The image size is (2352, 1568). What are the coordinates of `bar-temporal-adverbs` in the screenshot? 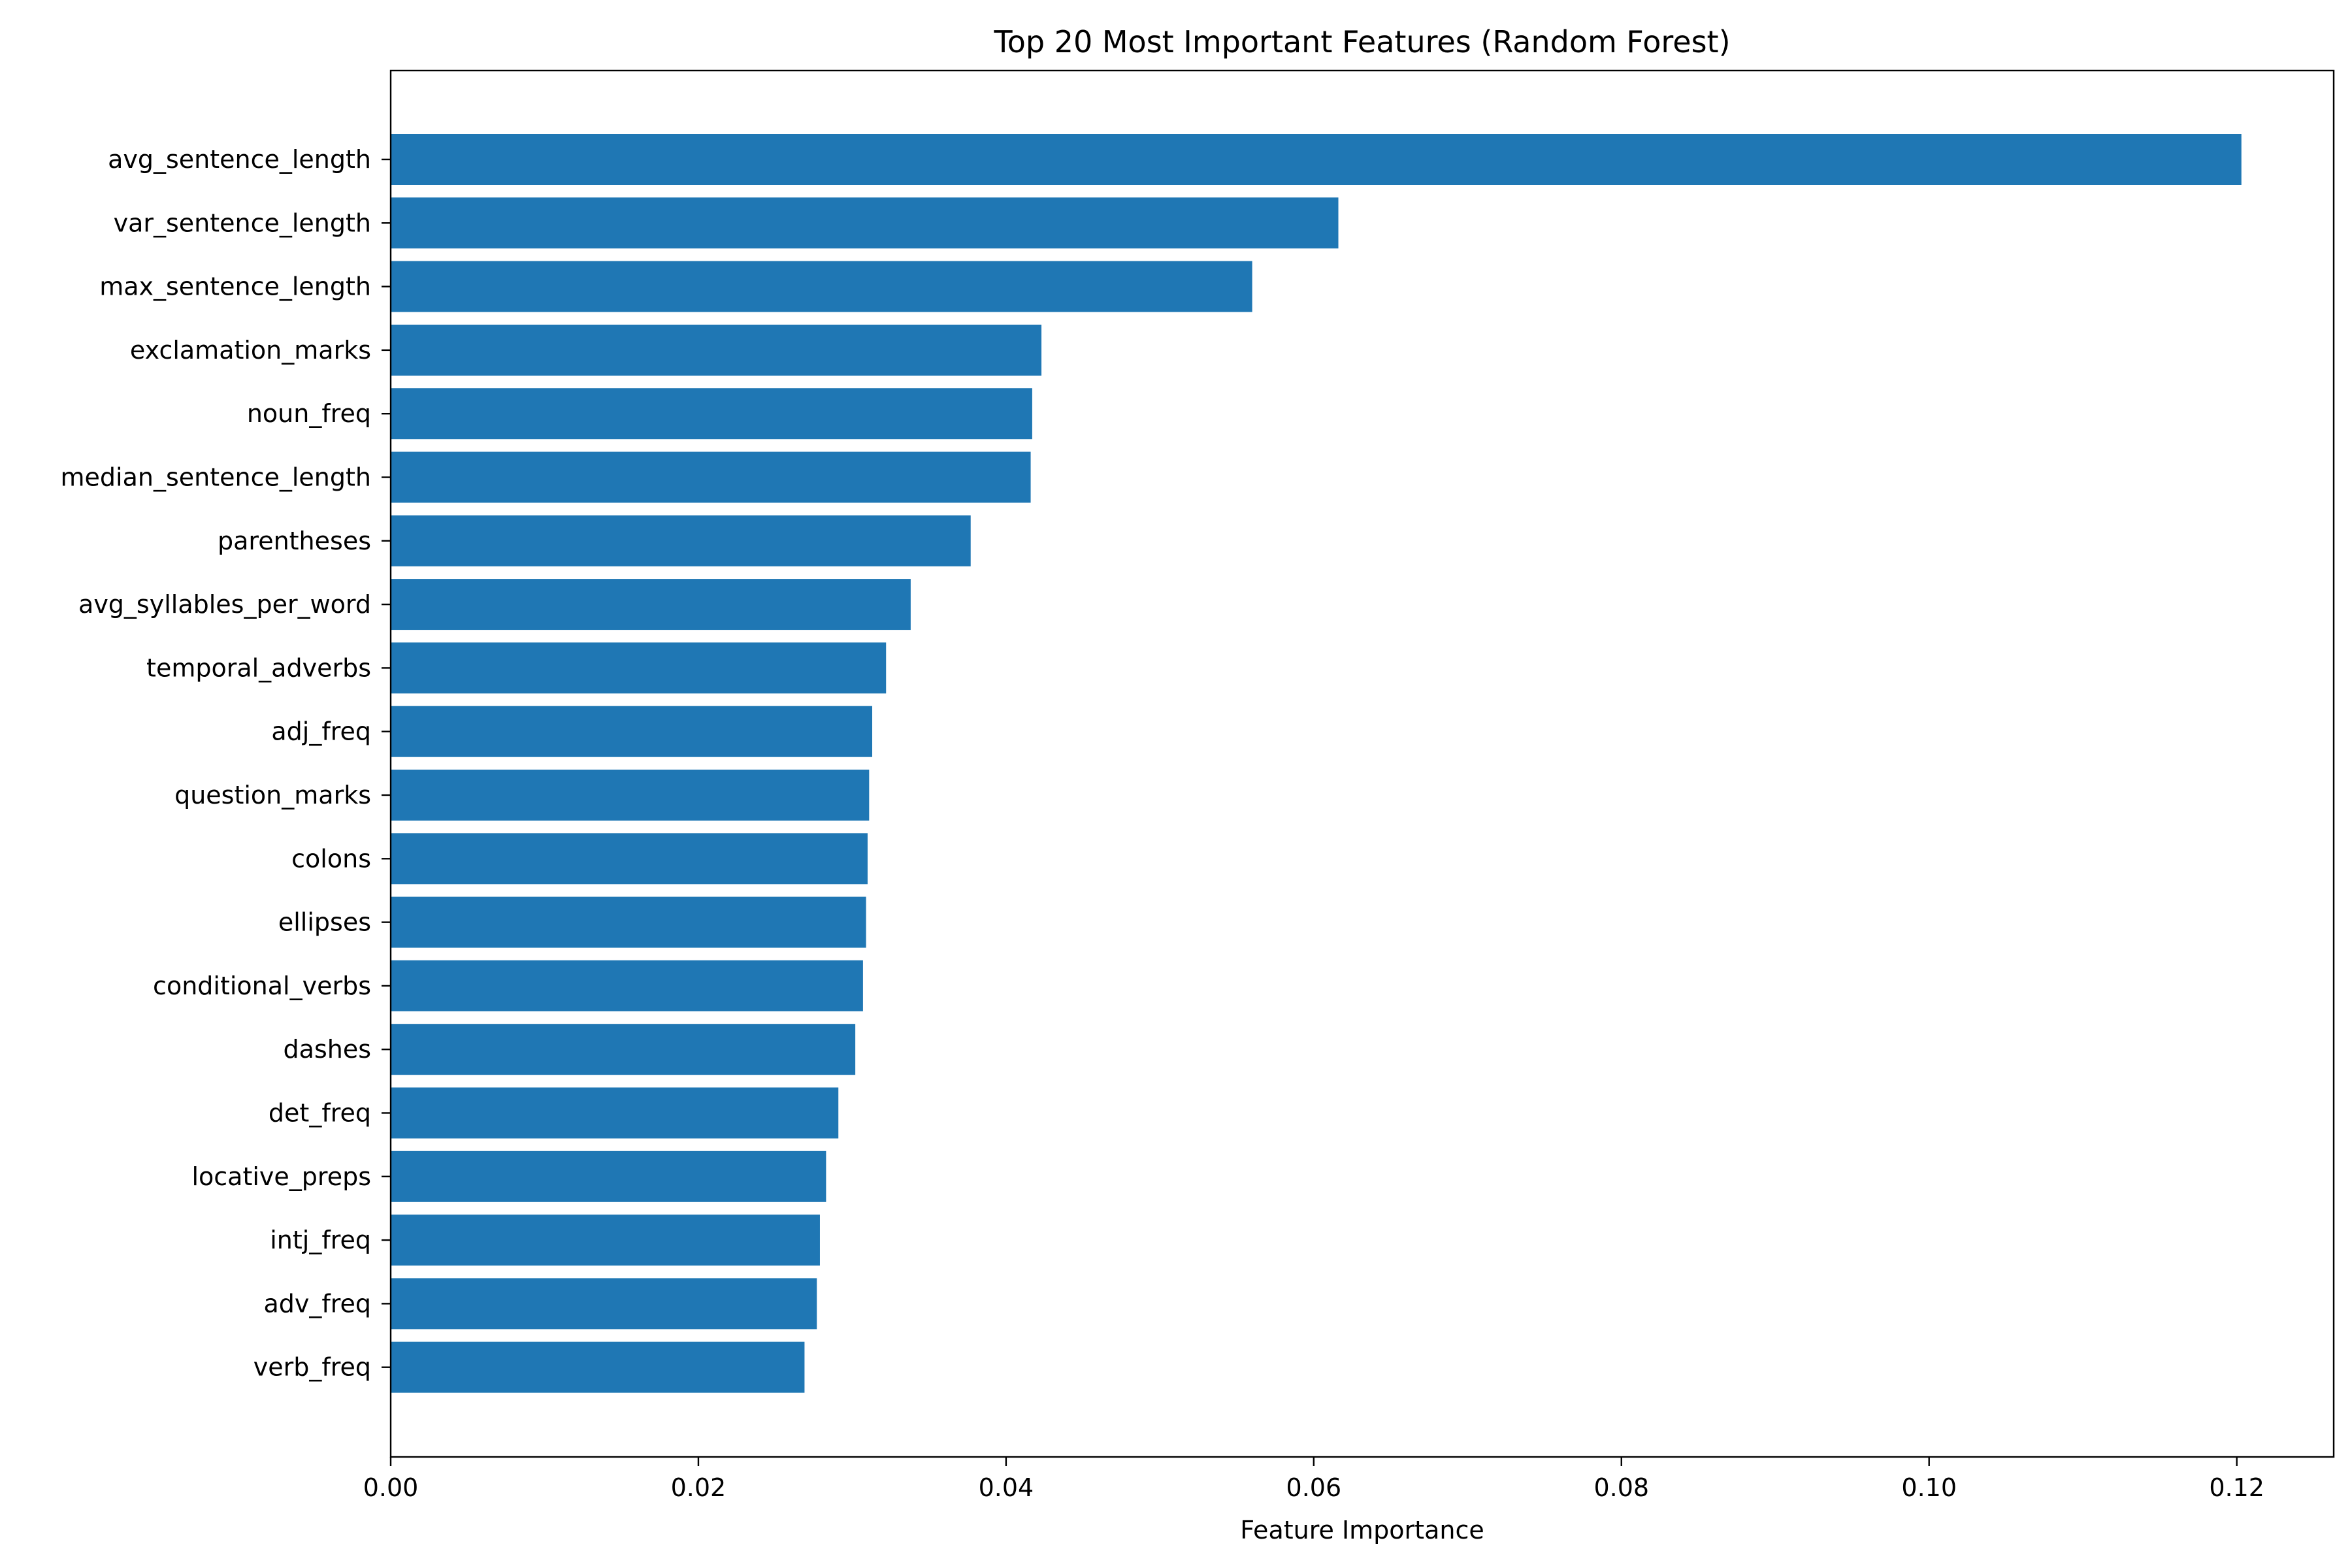 It's located at (639, 668).